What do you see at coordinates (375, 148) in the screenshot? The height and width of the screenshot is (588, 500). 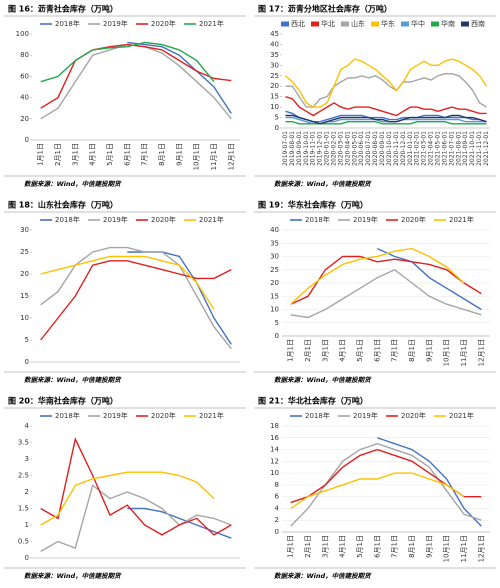 I see `x-tick-label: 2020-08-01` at bounding box center [375, 148].